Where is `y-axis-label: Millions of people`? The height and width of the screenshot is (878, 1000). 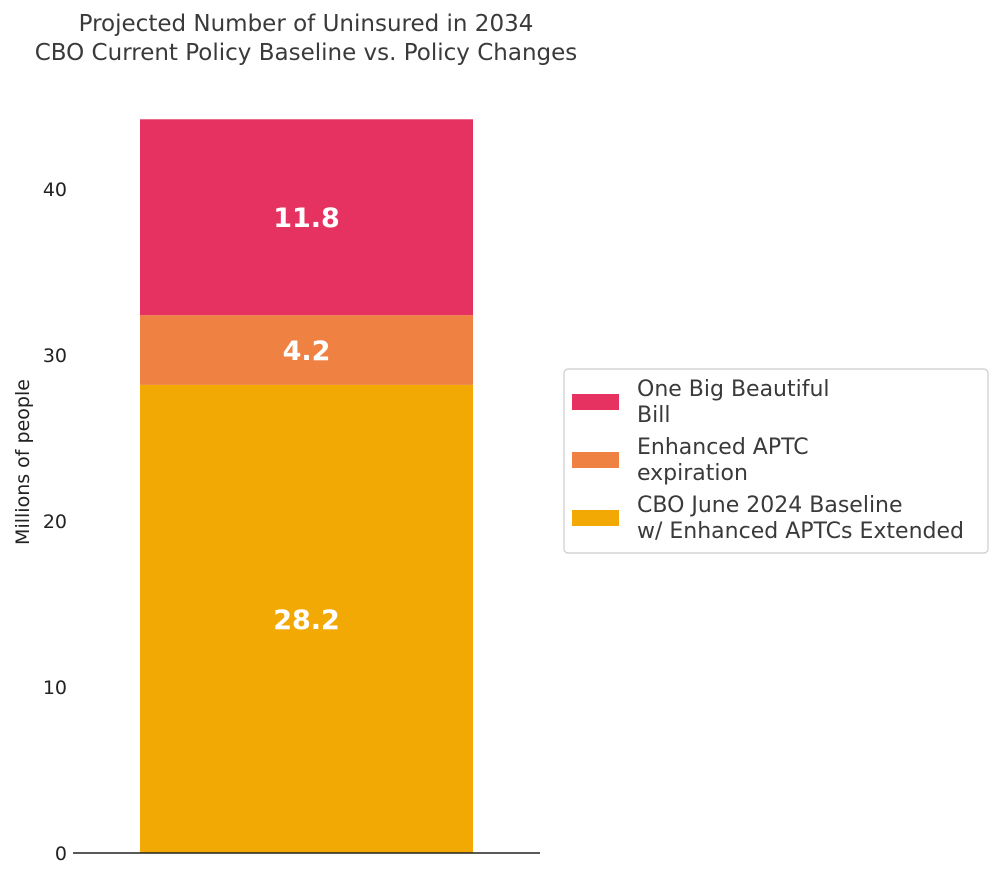 y-axis-label: Millions of people is located at coordinates (23, 462).